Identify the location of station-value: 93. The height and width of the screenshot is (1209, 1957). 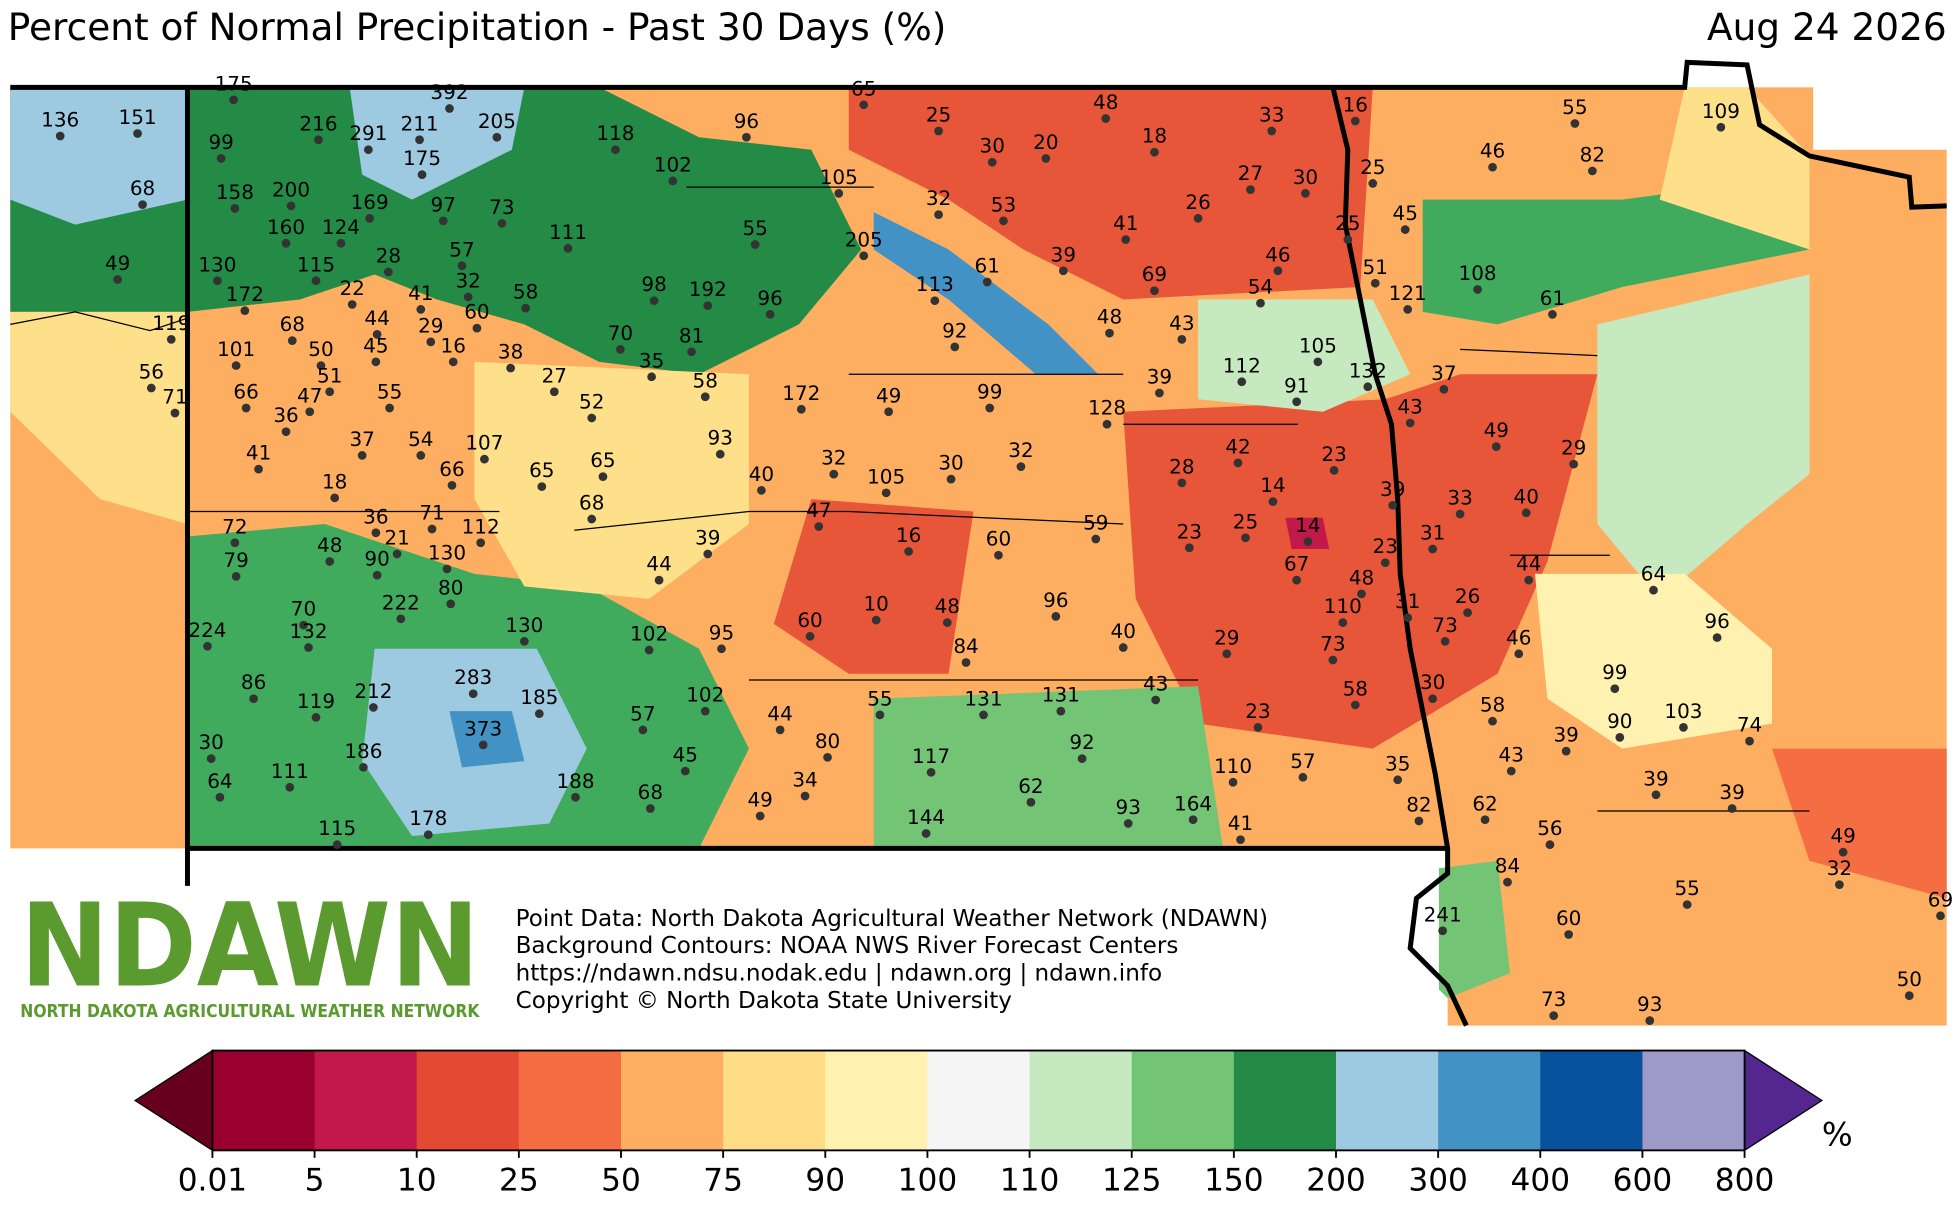
(1128, 807).